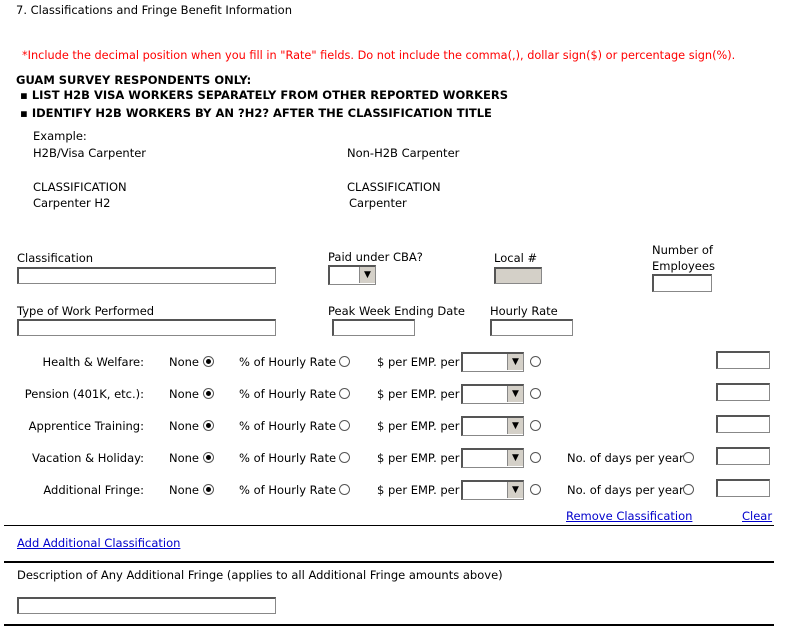 This screenshot has width=786, height=633. What do you see at coordinates (373, 327) in the screenshot?
I see `peak-week-input` at bounding box center [373, 327].